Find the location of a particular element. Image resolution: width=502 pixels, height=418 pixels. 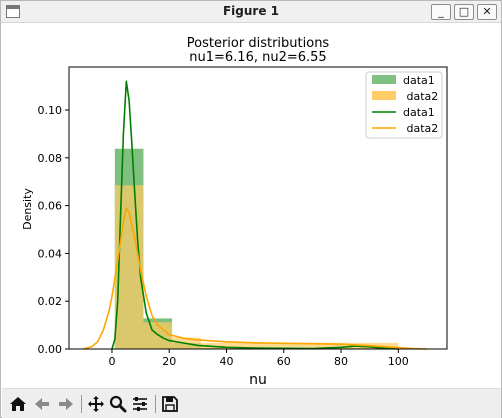

close-button: ✕ is located at coordinates (487, 12).